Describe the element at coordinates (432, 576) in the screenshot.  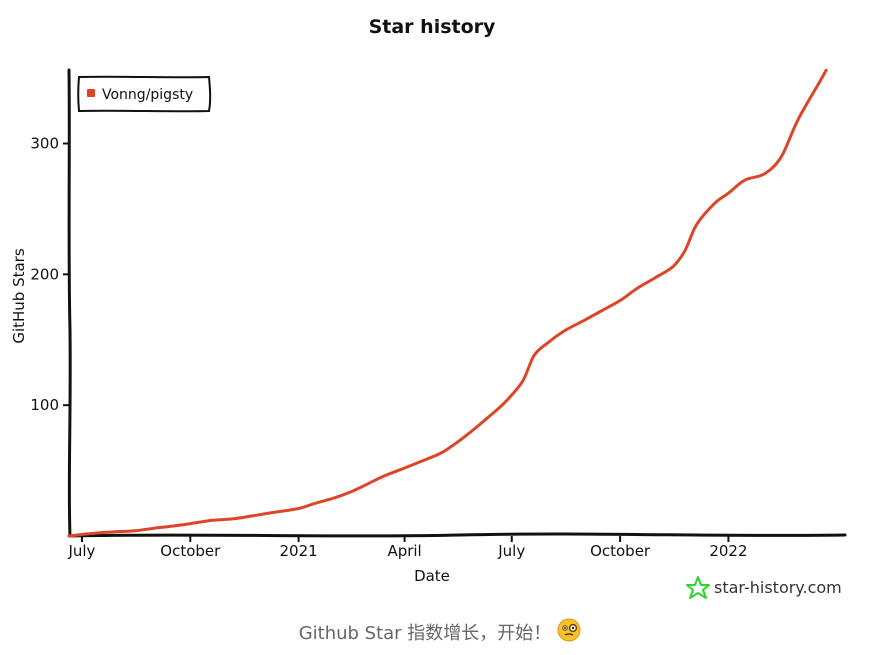
I see `x-axis-label: Date` at that location.